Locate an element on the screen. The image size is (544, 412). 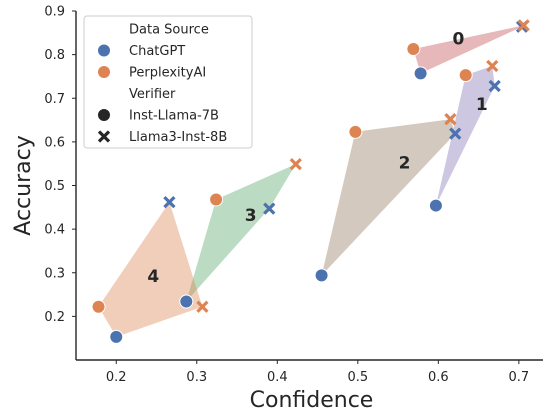
legend-item-chatgpt-marker is located at coordinates (104, 50).